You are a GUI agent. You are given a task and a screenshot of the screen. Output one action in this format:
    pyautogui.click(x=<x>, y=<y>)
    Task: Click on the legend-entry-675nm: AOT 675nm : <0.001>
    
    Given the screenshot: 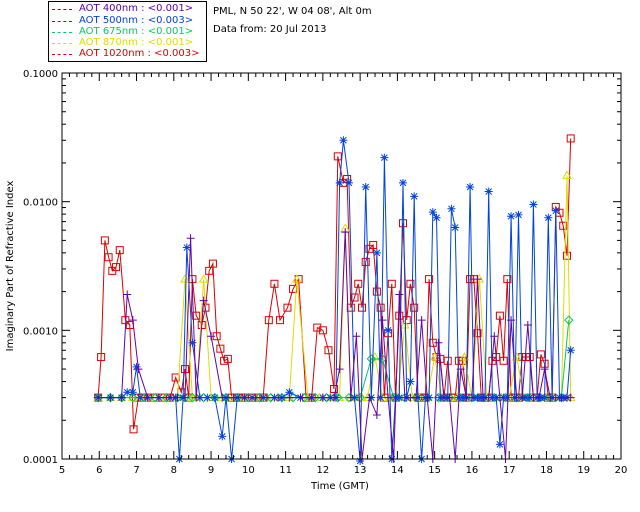 What is the action you would take?
    pyautogui.click(x=127, y=32)
    